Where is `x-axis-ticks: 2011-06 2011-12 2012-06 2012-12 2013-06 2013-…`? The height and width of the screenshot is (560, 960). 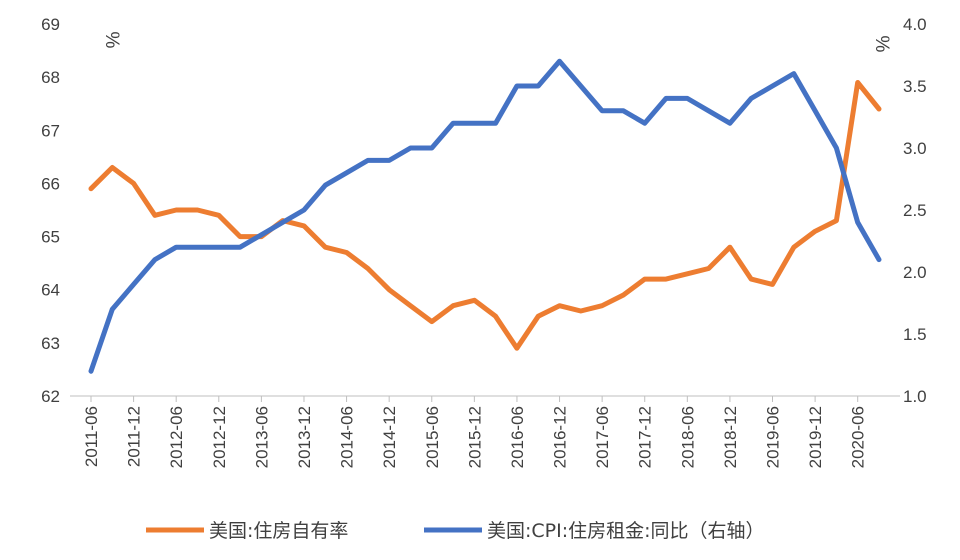
x-axis-ticks: 2011-06 2011-12 2012-06 2012-12 2013-06 2013-… is located at coordinates (475, 432).